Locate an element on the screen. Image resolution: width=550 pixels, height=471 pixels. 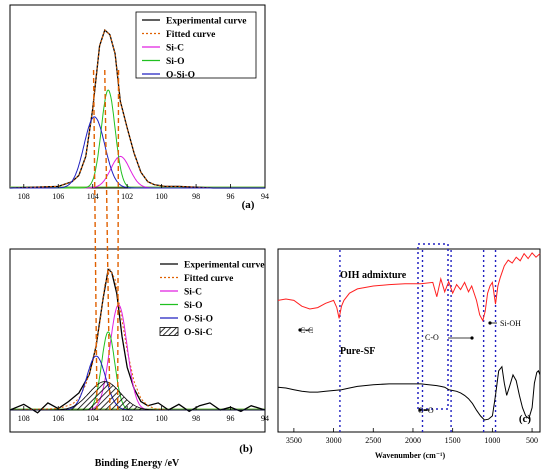
series-o-si-o is located at coordinates (137, 152).